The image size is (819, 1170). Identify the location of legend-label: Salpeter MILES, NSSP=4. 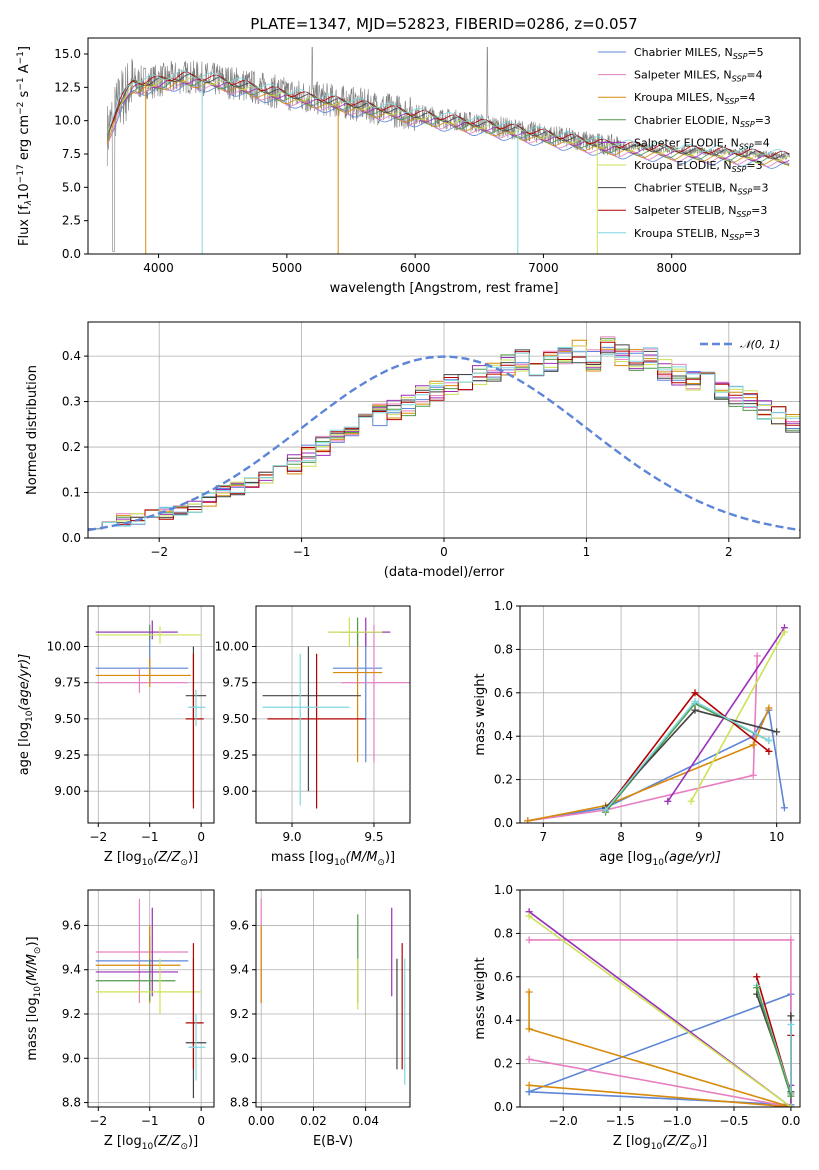
(698, 76).